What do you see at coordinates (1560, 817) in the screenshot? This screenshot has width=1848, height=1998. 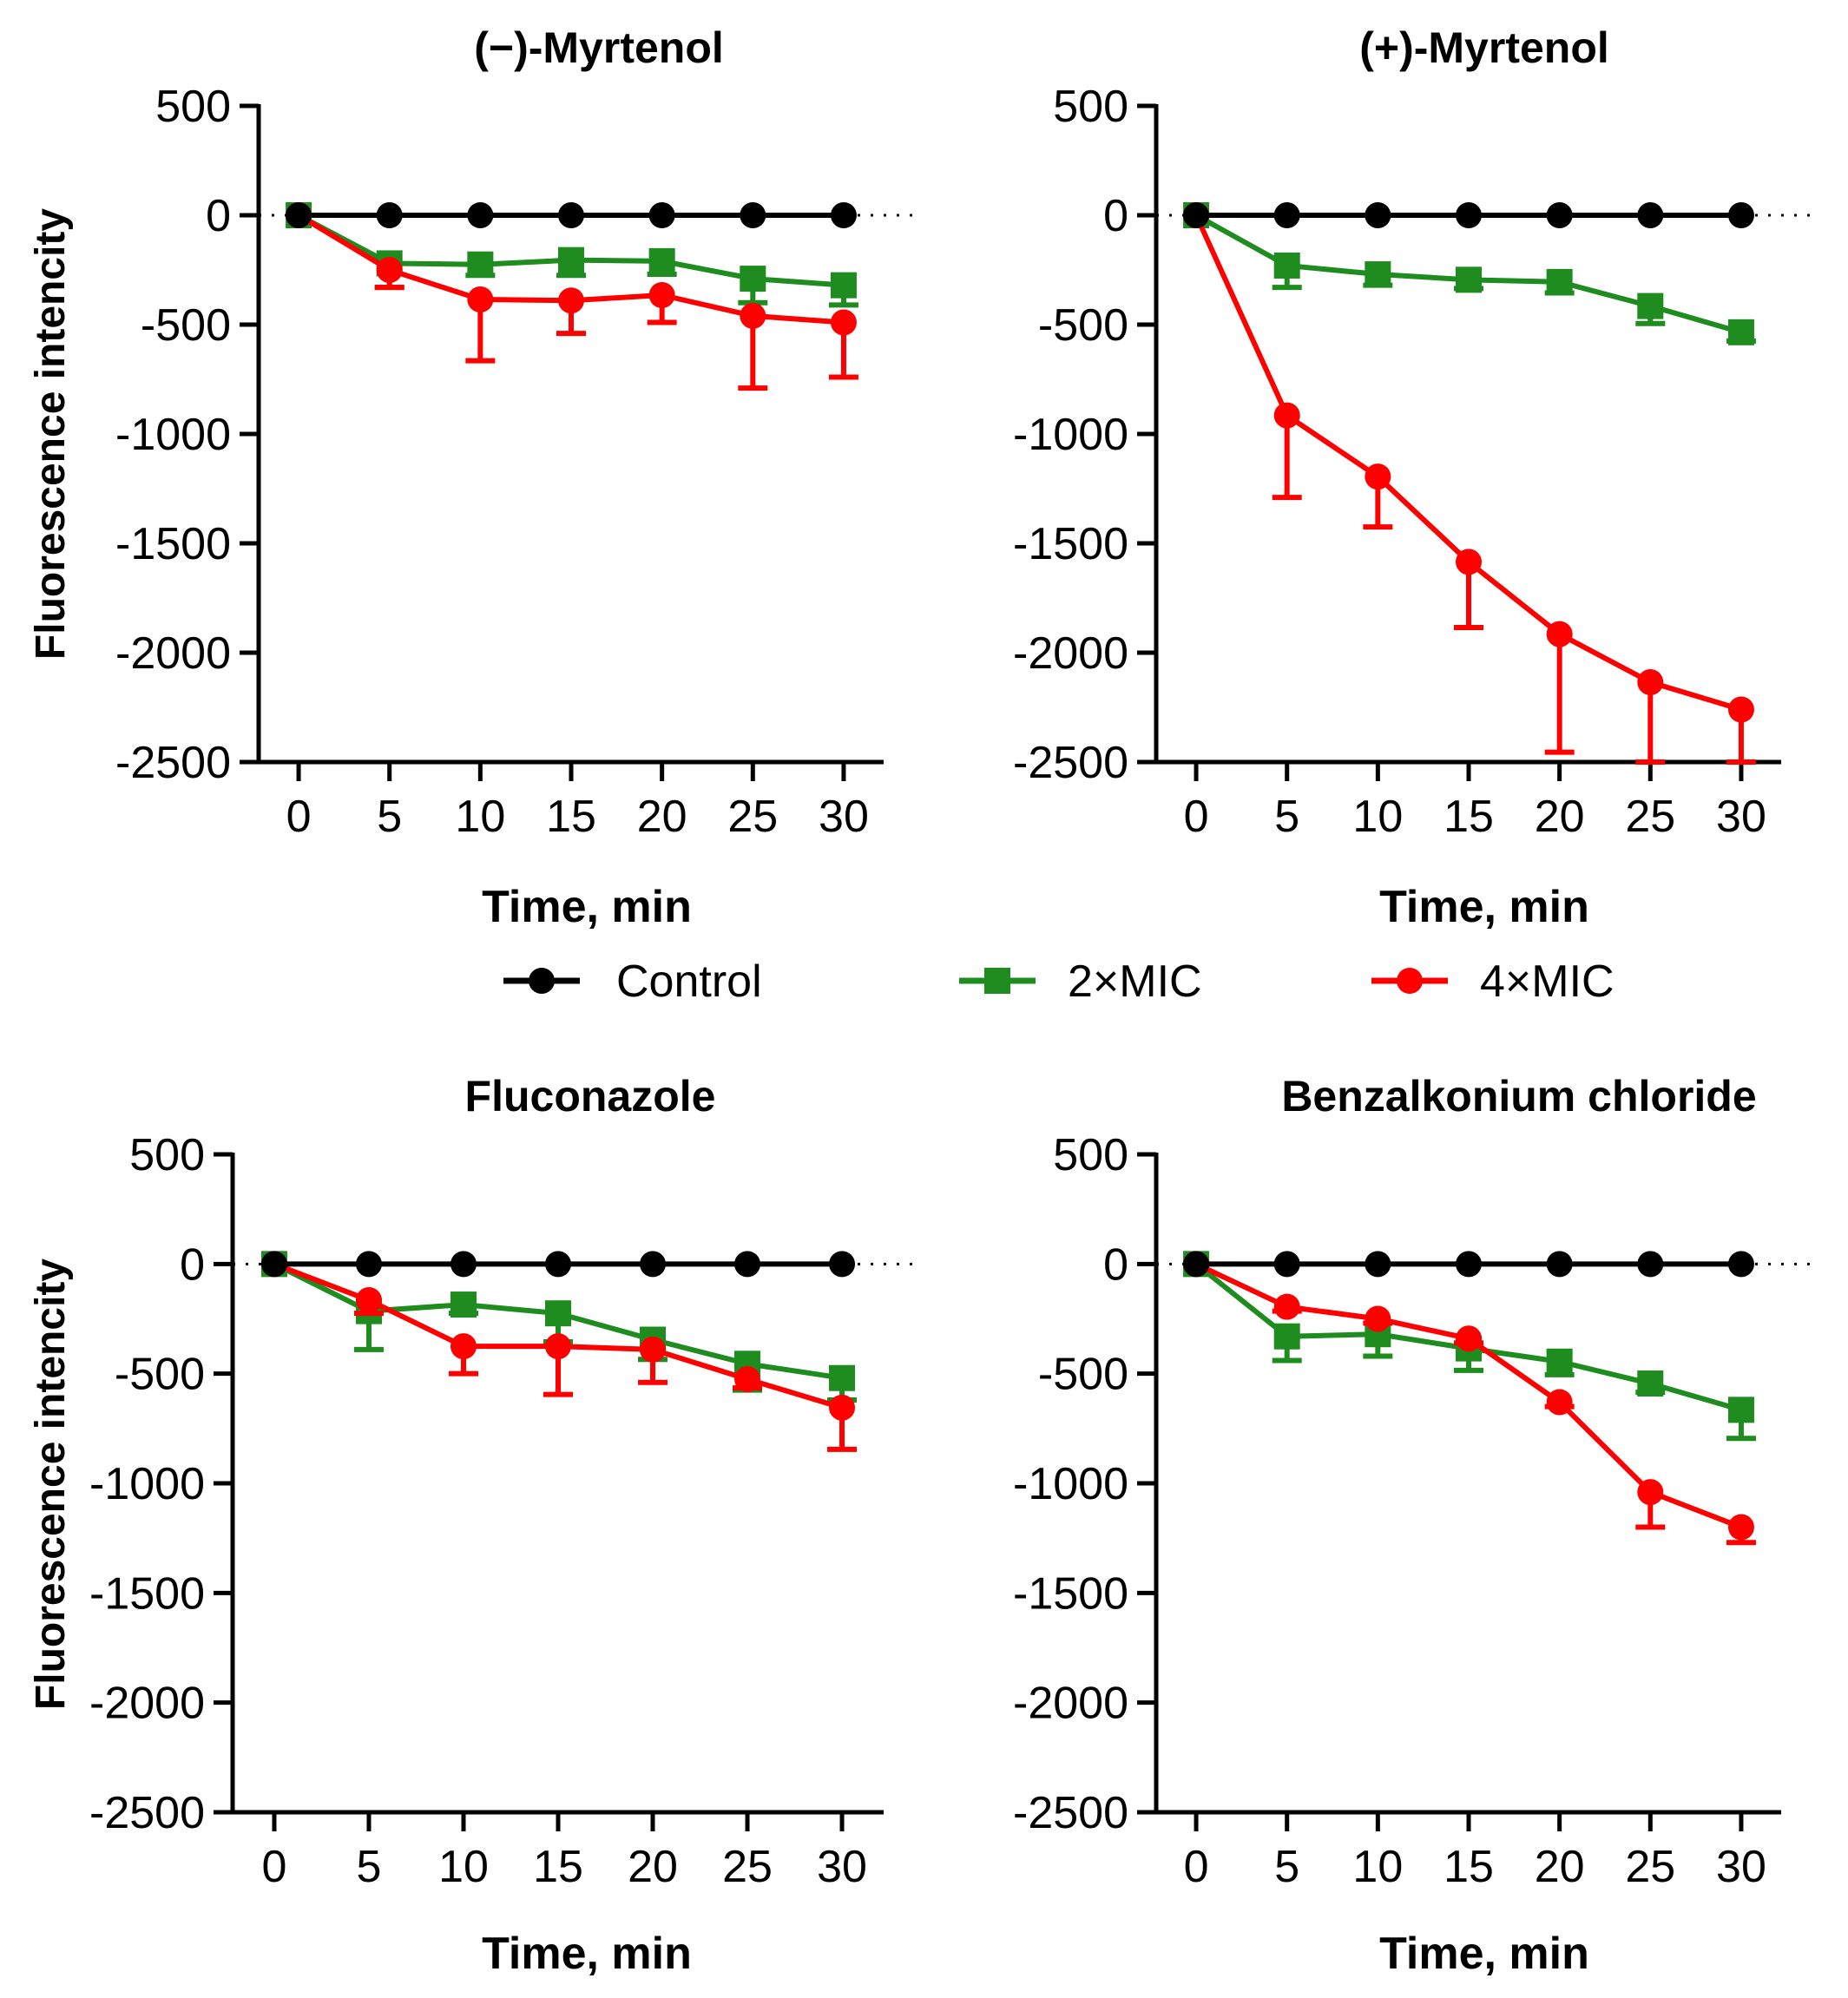 I see `x-tick-label: 20` at bounding box center [1560, 817].